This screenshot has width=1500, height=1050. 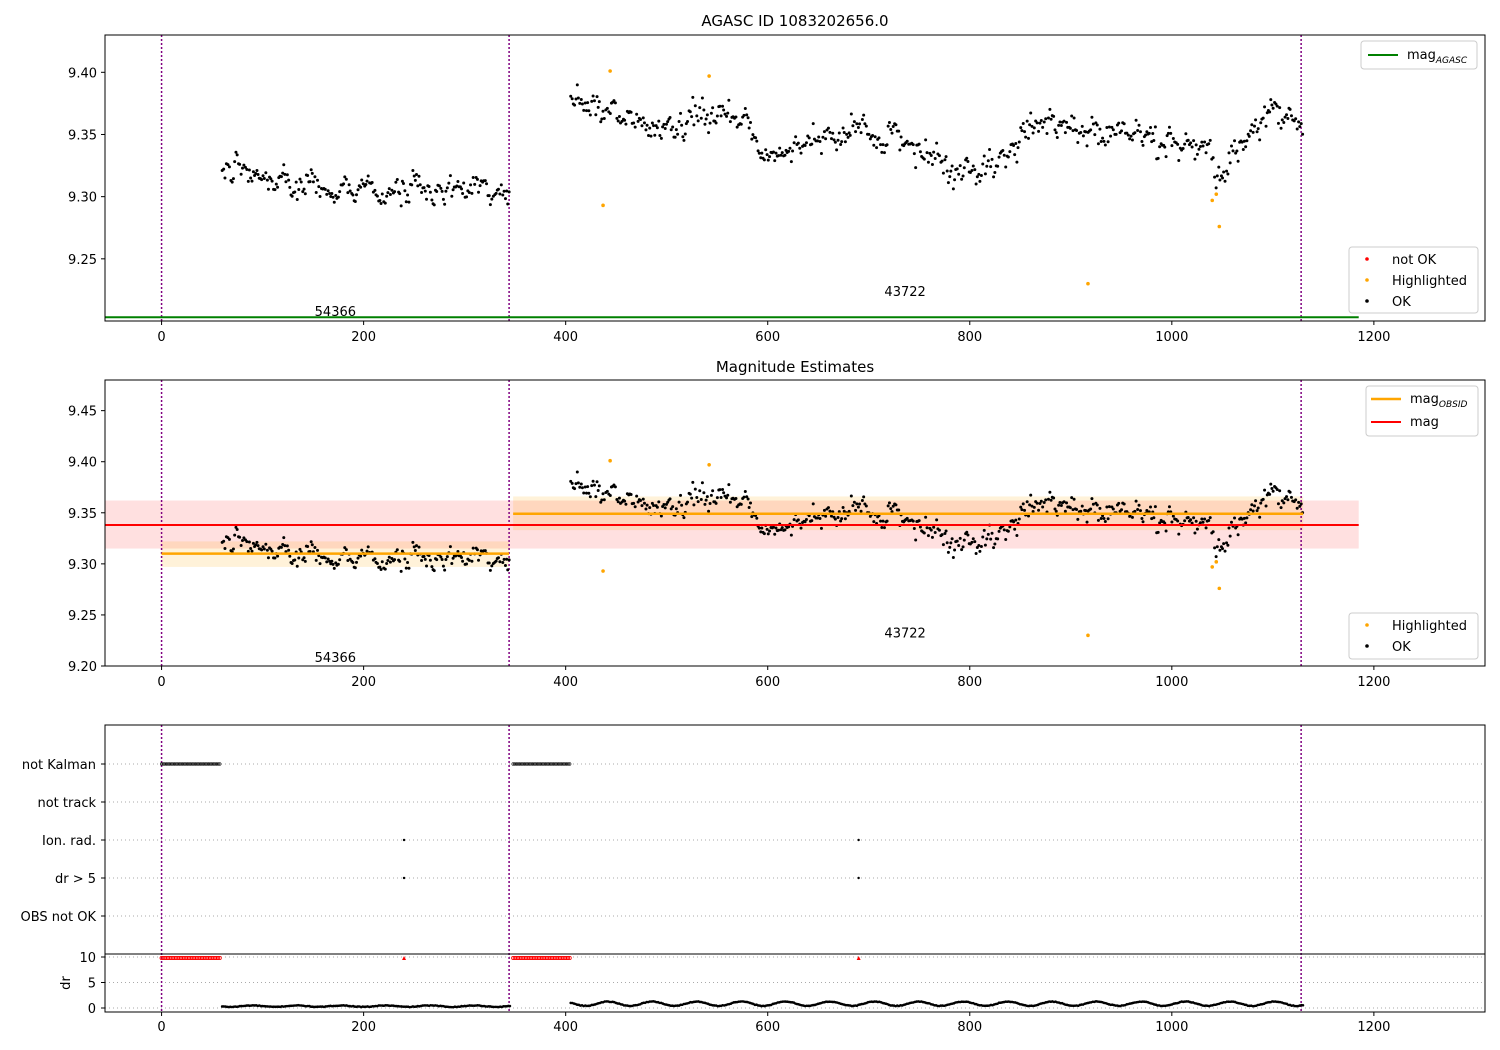 I want to click on dr-clipped-marker, so click(x=404, y=958).